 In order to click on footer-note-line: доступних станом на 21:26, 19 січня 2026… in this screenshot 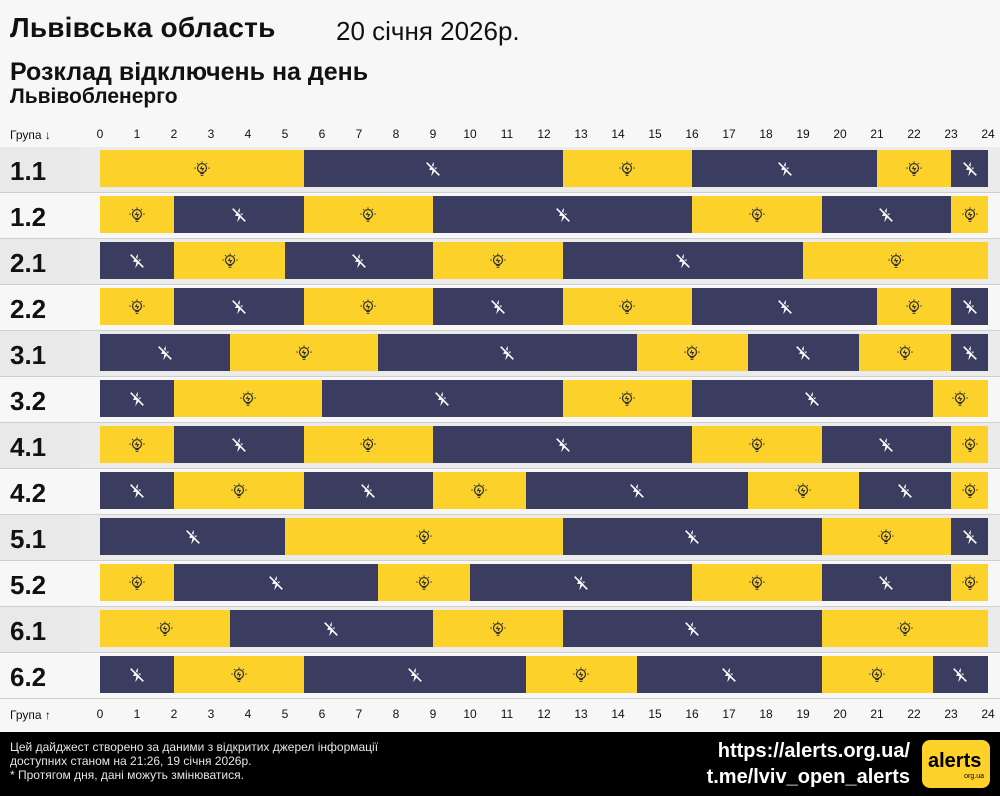, I will do `click(131, 761)`.